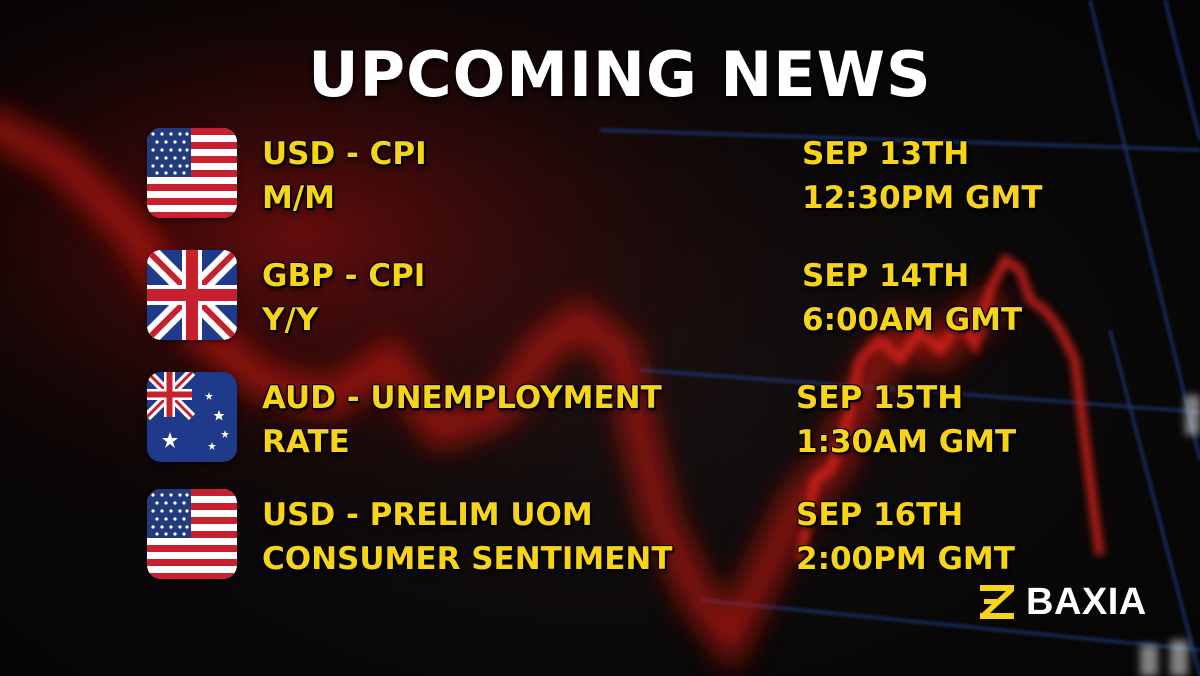 The width and height of the screenshot is (1200, 676). What do you see at coordinates (306, 442) in the screenshot?
I see `event-line-2: RATE` at bounding box center [306, 442].